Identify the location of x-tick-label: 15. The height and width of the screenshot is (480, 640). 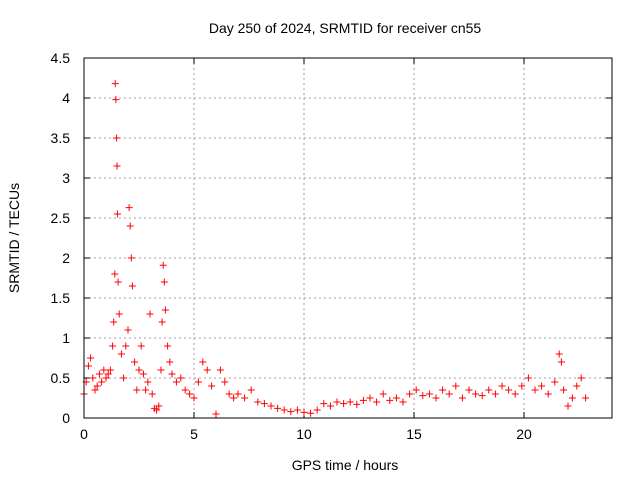
(414, 434).